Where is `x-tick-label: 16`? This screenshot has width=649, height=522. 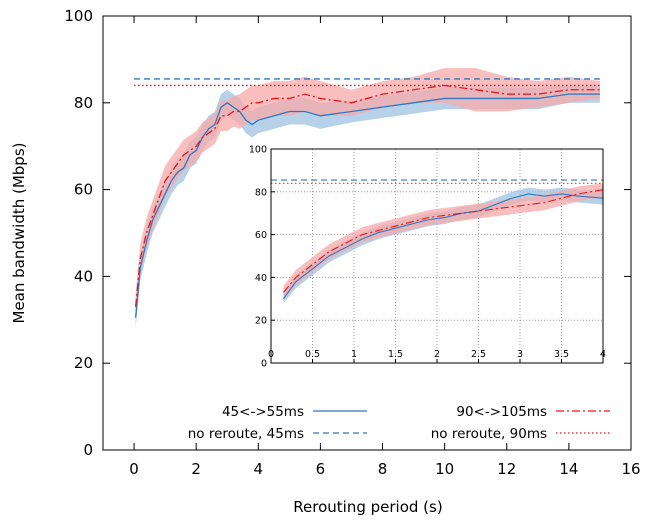
x-tick-label: 16 is located at coordinates (630, 469).